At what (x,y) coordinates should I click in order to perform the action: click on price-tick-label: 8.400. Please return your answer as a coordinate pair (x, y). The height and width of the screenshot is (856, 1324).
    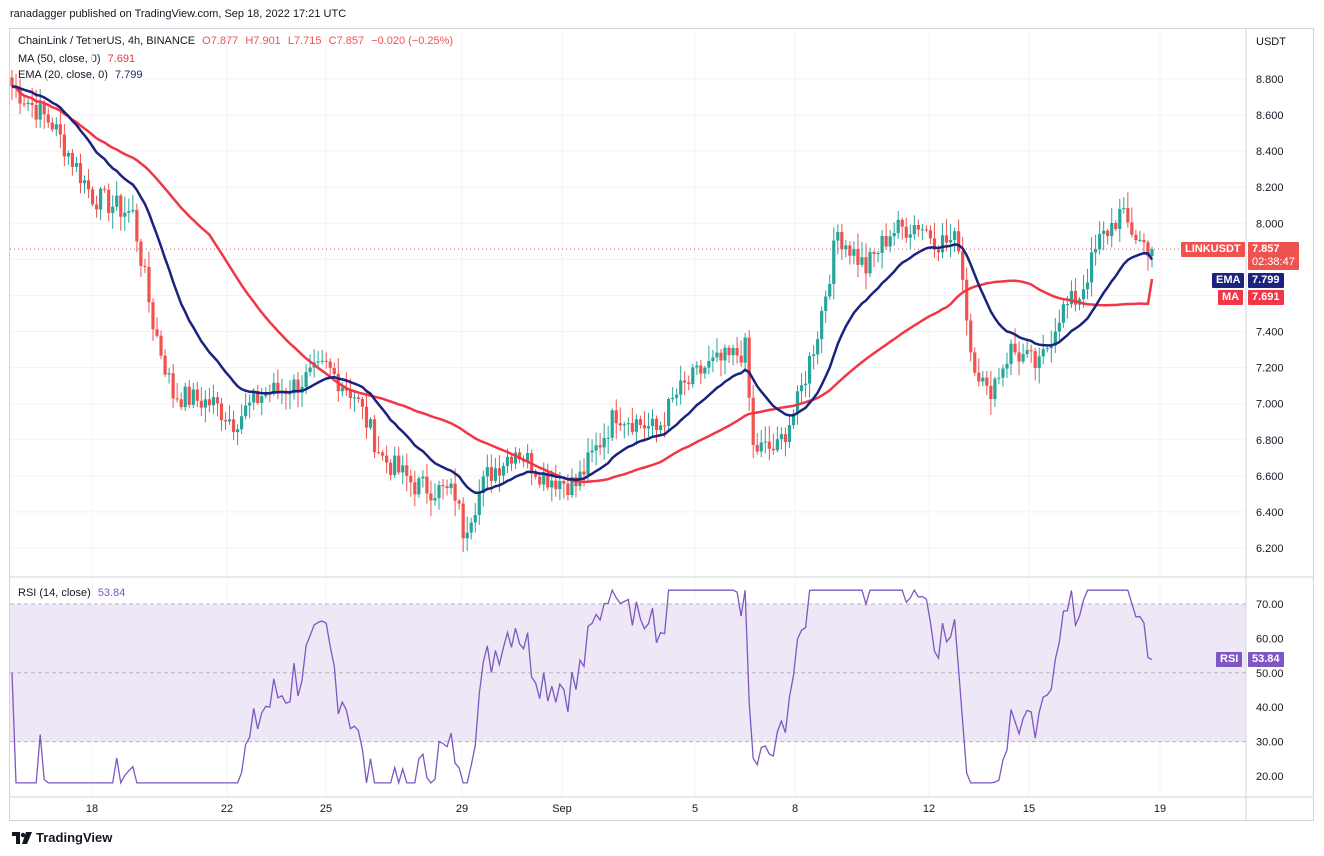
    Looking at the image, I should click on (1270, 152).